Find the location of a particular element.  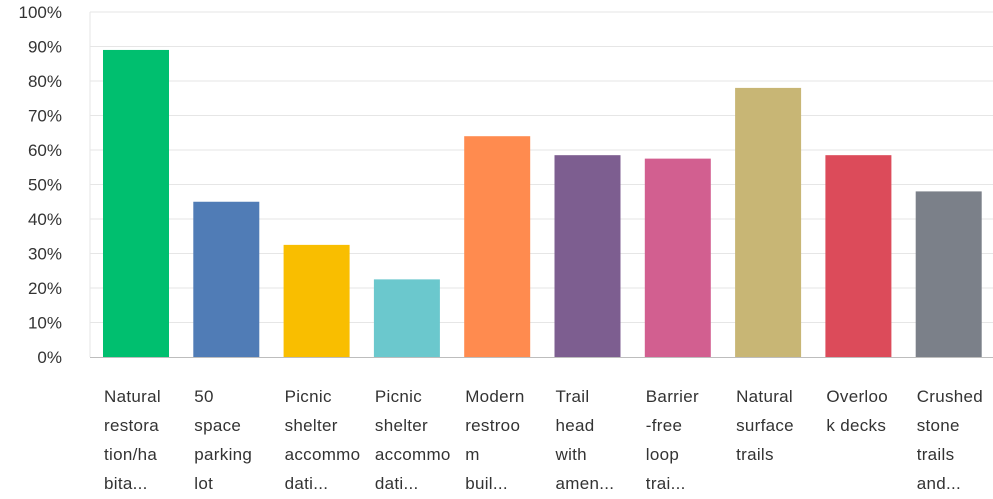

y-tick-label: 40% is located at coordinates (45, 219).